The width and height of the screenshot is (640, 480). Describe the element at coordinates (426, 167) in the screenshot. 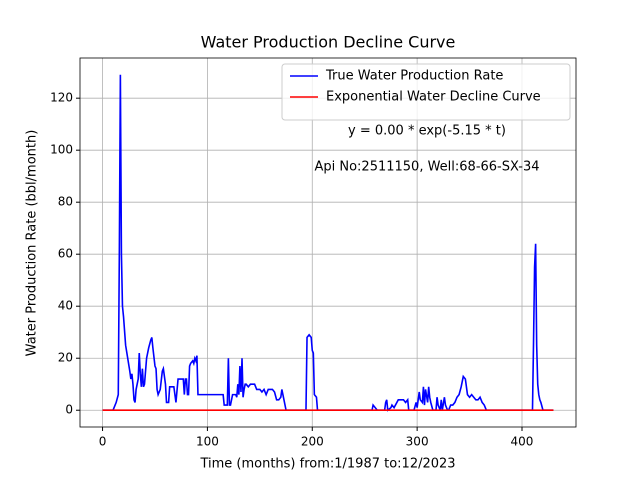

I see `annotation: Api No:2511150, Well:68-66-SX-34` at that location.